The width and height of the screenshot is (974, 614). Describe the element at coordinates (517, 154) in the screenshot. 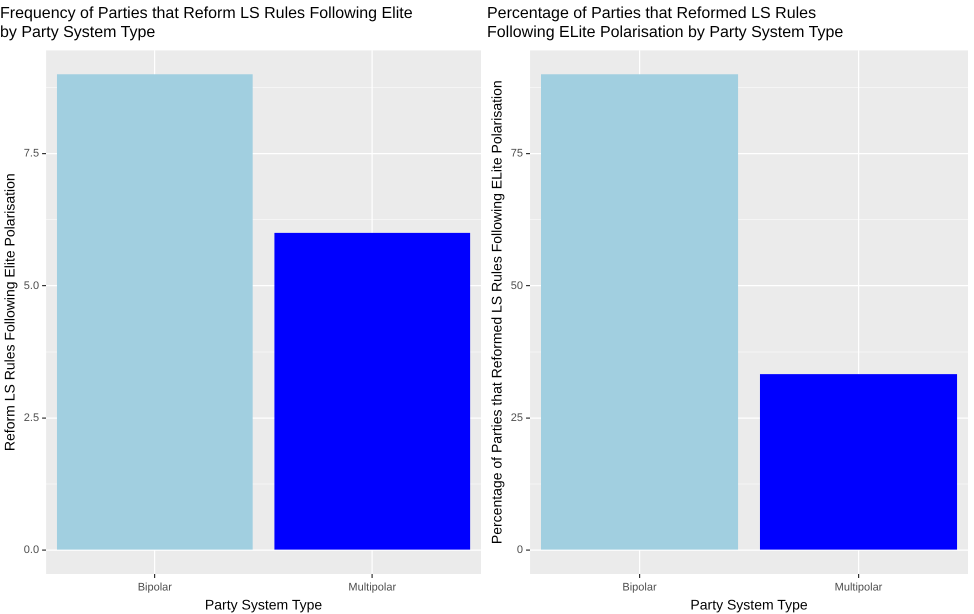

I see `y-tick-label: 75` at that location.